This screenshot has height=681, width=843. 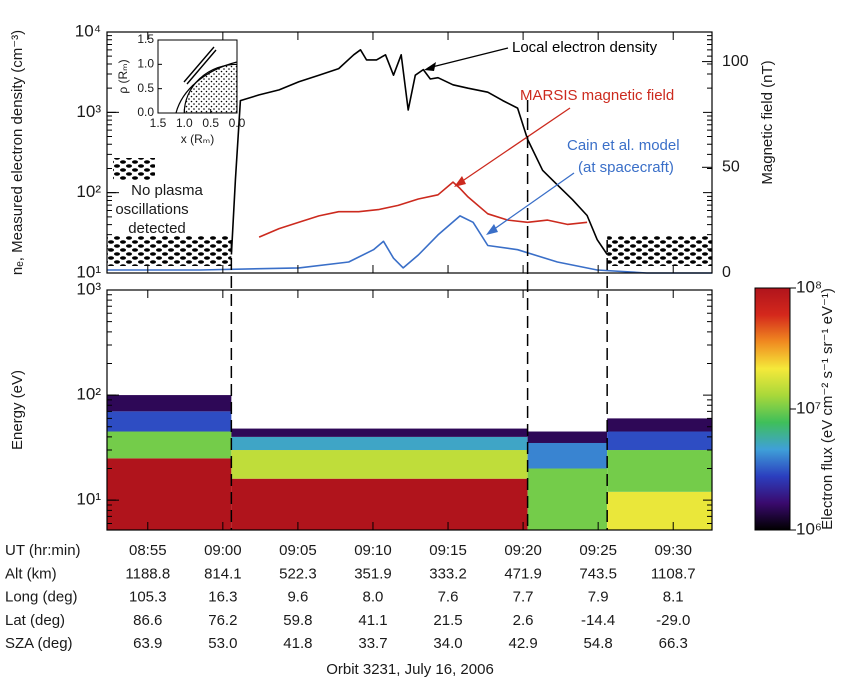 What do you see at coordinates (673, 643) in the screenshot?
I see `table-cell: 66.3` at bounding box center [673, 643].